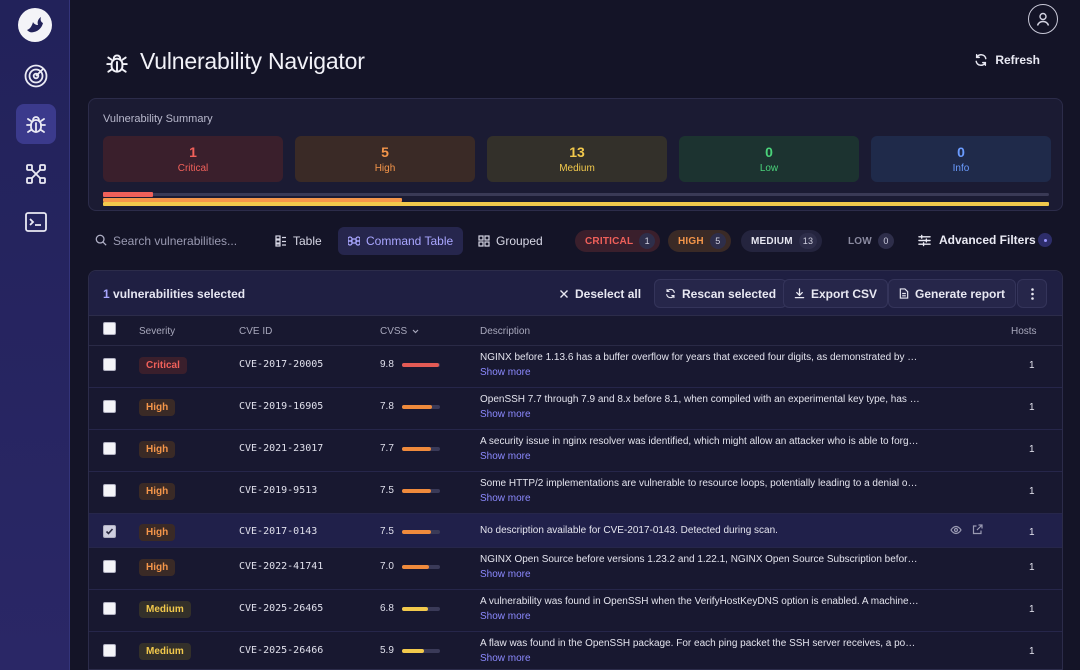  What do you see at coordinates (256, 331) in the screenshot?
I see `header-cve-id: CVE ID` at bounding box center [256, 331].